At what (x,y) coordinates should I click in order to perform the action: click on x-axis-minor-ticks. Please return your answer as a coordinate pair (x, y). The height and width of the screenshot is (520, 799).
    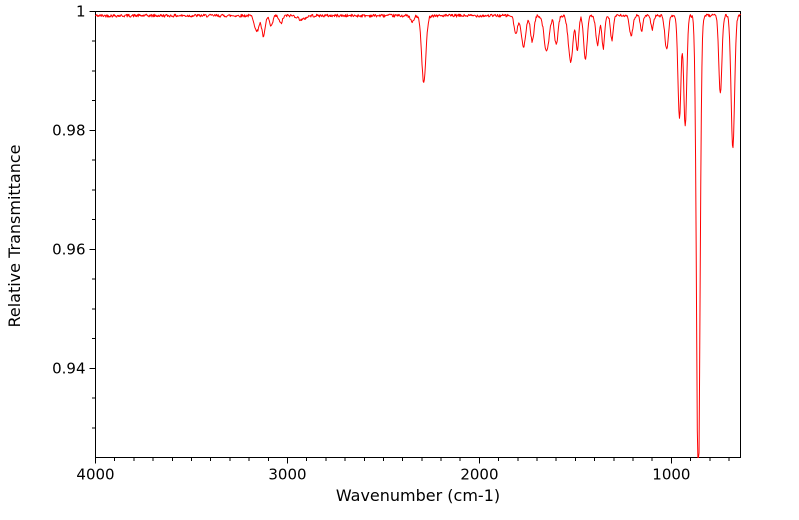
    Looking at the image, I should click on (422, 459).